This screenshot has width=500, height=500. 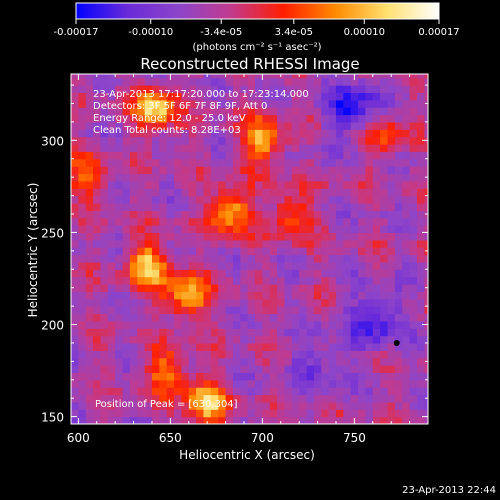 I want to click on y-tick-label: 300, so click(x=52, y=141).